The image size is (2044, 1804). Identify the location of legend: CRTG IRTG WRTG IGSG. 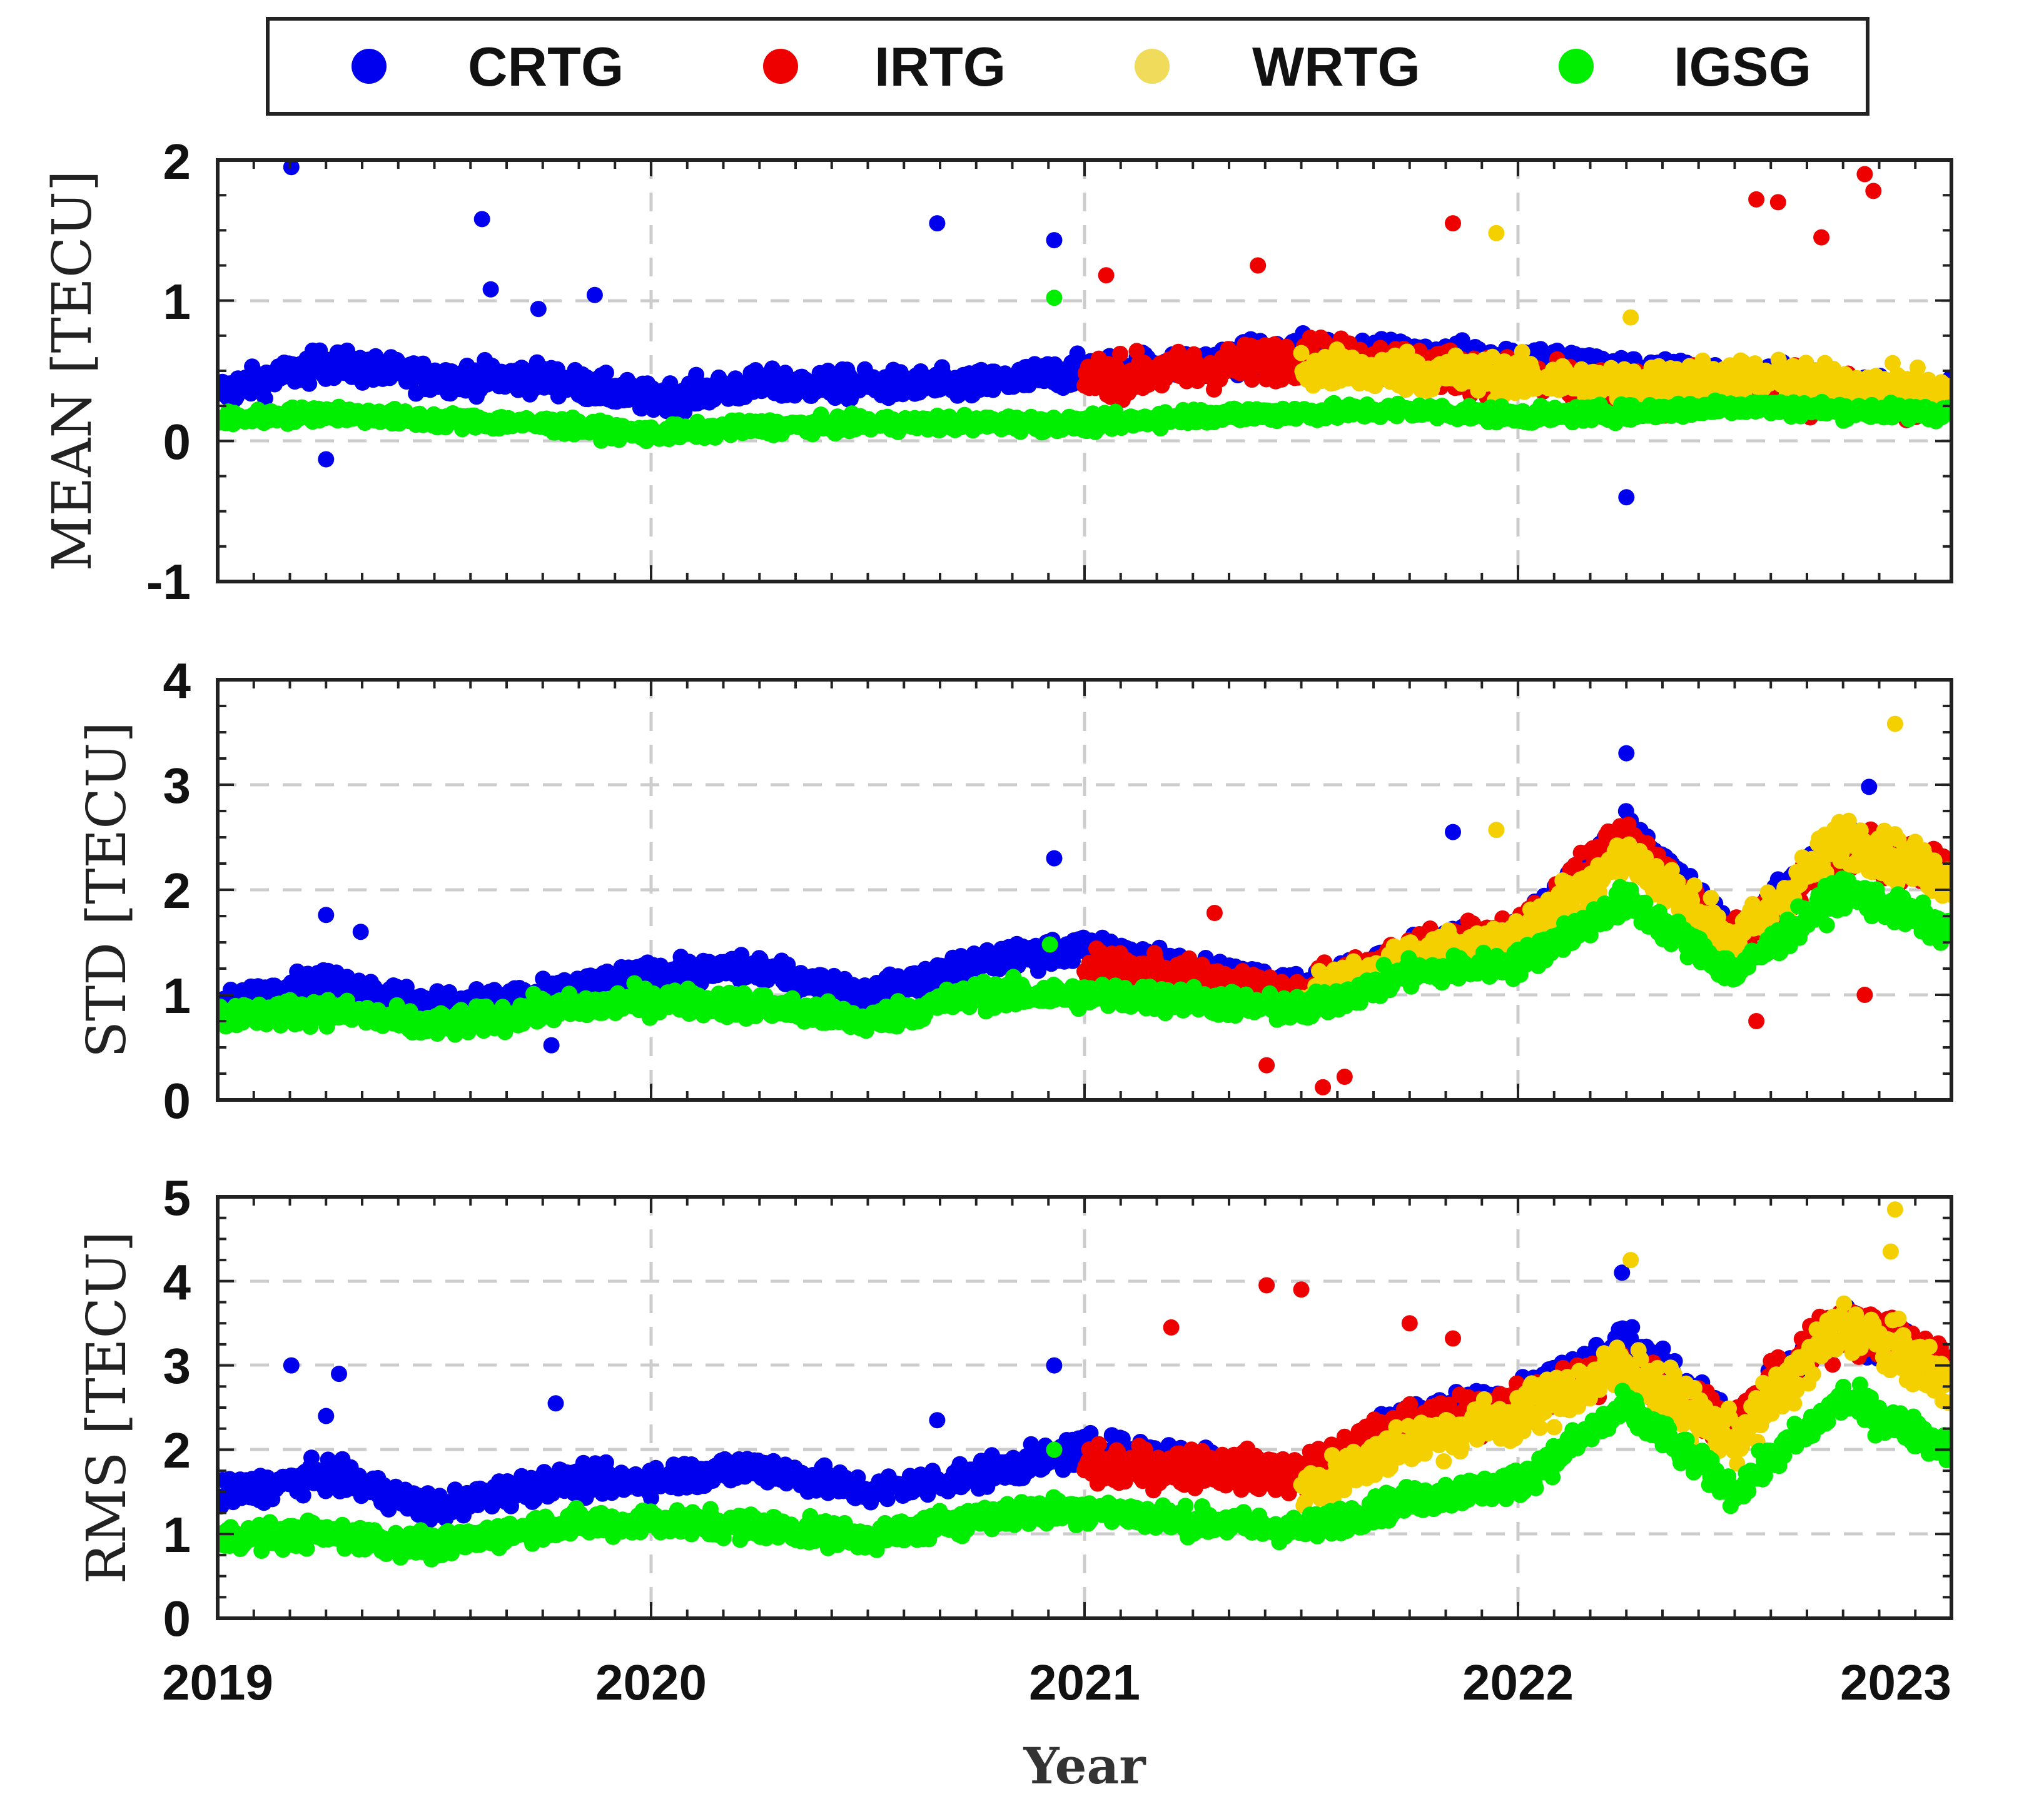
(1067, 66).